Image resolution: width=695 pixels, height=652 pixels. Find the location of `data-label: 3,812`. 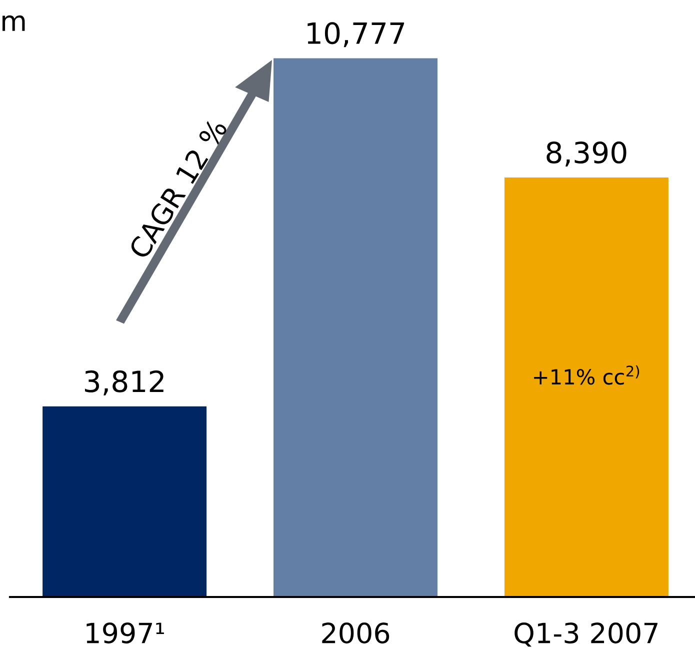

data-label: 3,812 is located at coordinates (124, 383).